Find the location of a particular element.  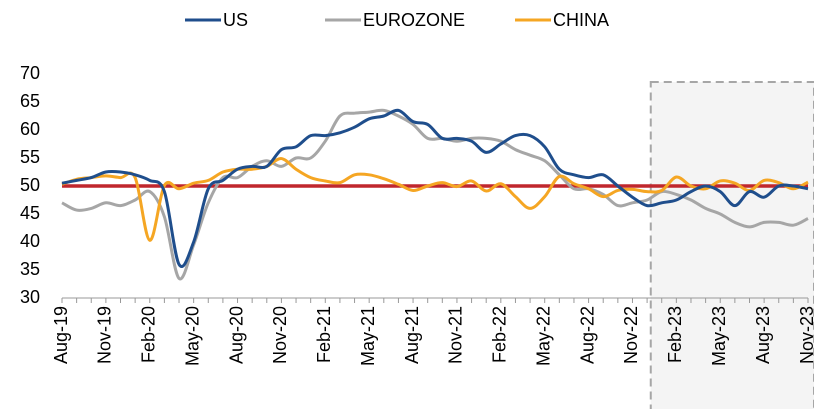

x-tick-label: May-21 is located at coordinates (368, 336).